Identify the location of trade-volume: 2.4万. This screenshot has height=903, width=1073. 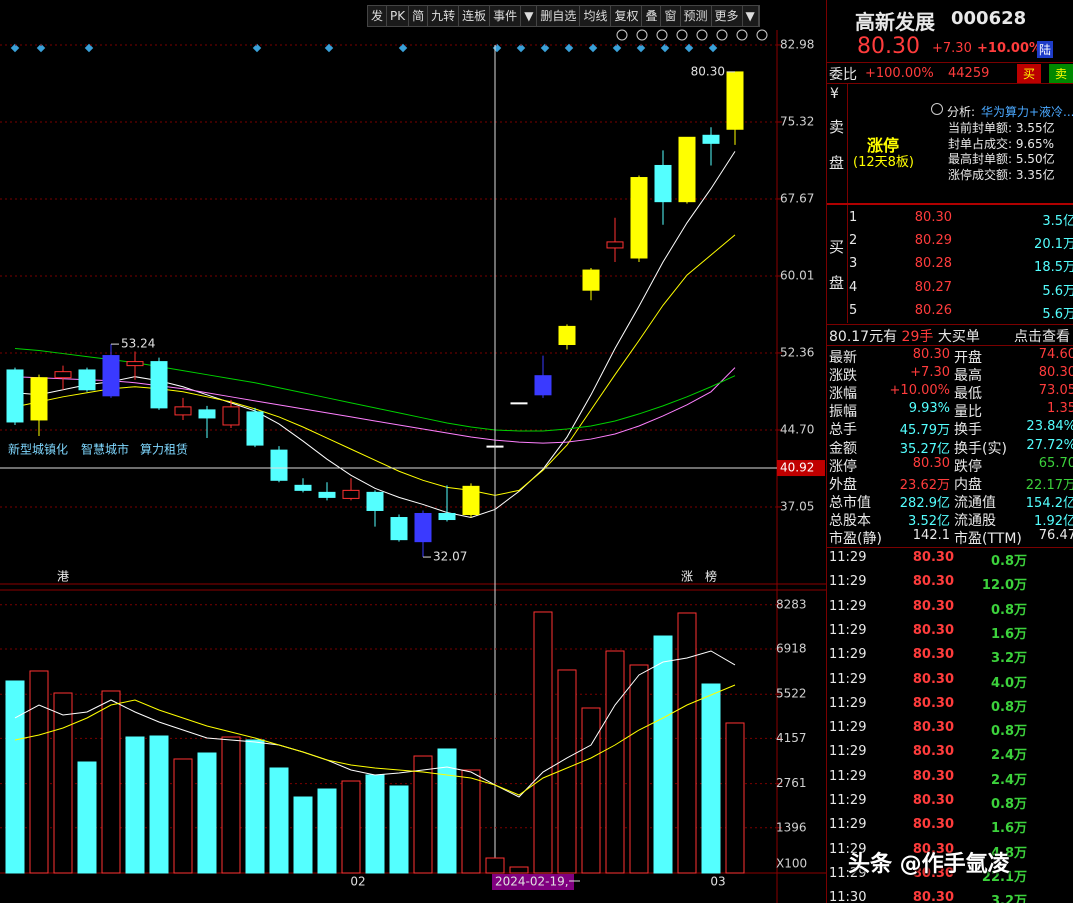
(1008, 780).